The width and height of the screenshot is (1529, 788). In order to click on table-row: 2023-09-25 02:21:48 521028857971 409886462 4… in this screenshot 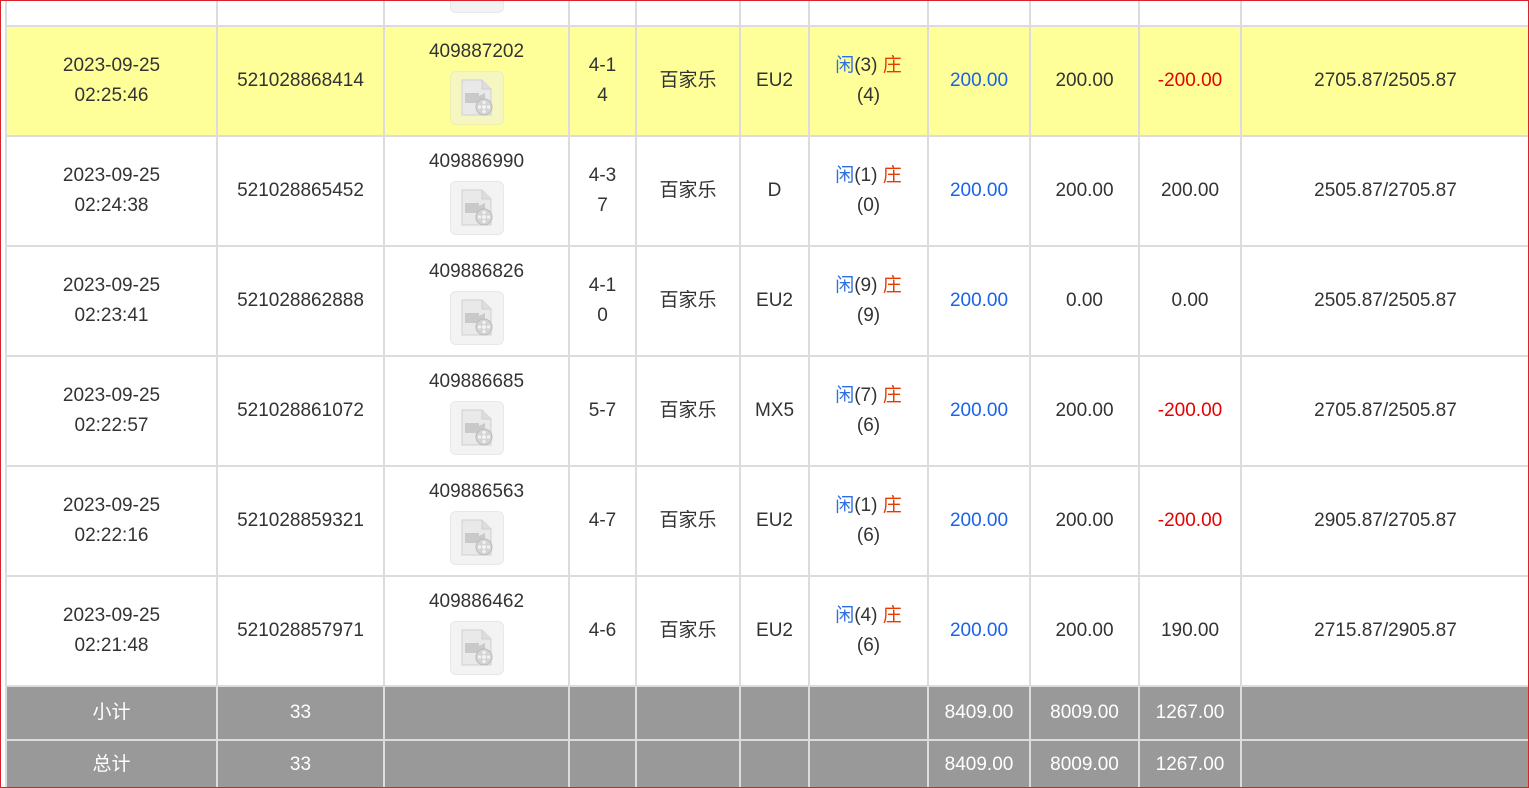, I will do `click(767, 631)`.